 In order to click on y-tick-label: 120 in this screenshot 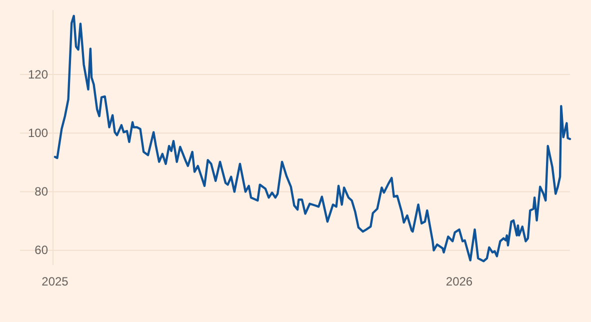, I will do `click(38, 74)`.